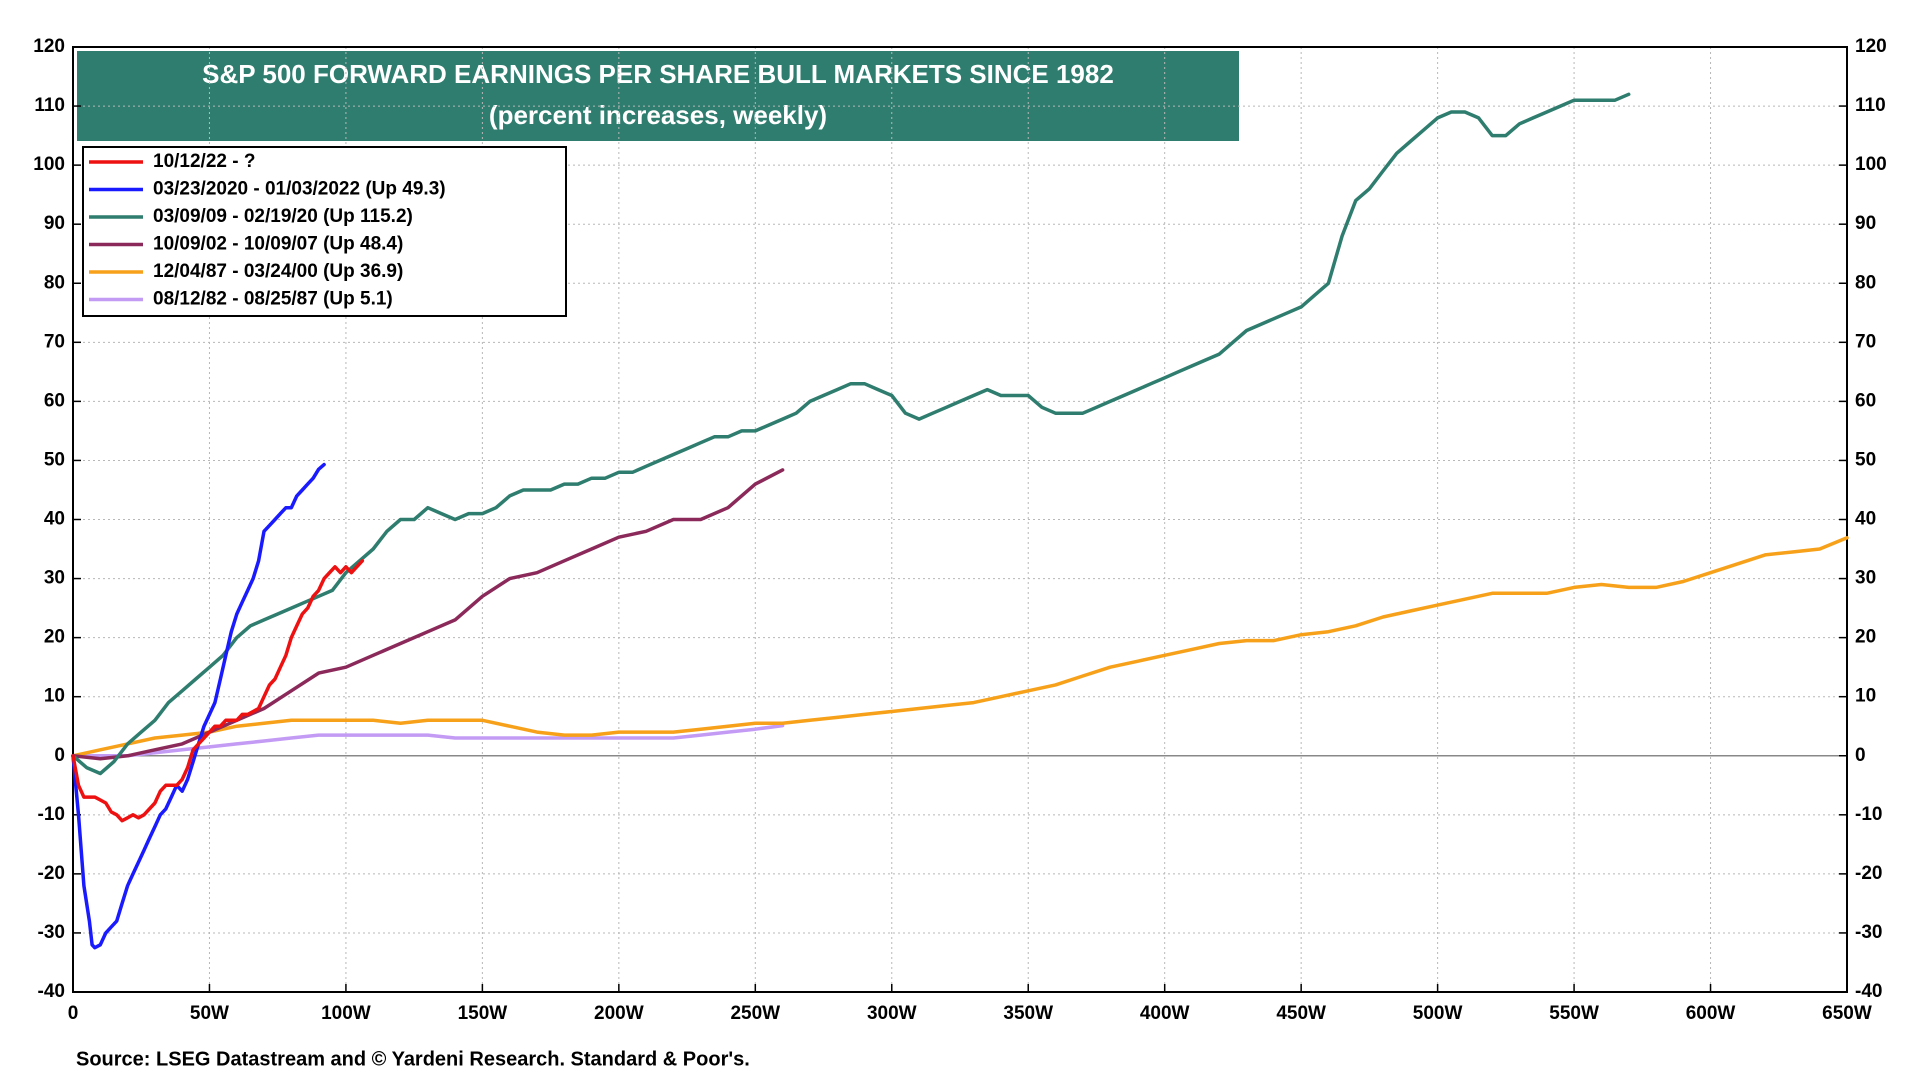 The width and height of the screenshot is (1920, 1080). Describe the element at coordinates (1865, 341) in the screenshot. I see `y2-tick-label: 70` at that location.